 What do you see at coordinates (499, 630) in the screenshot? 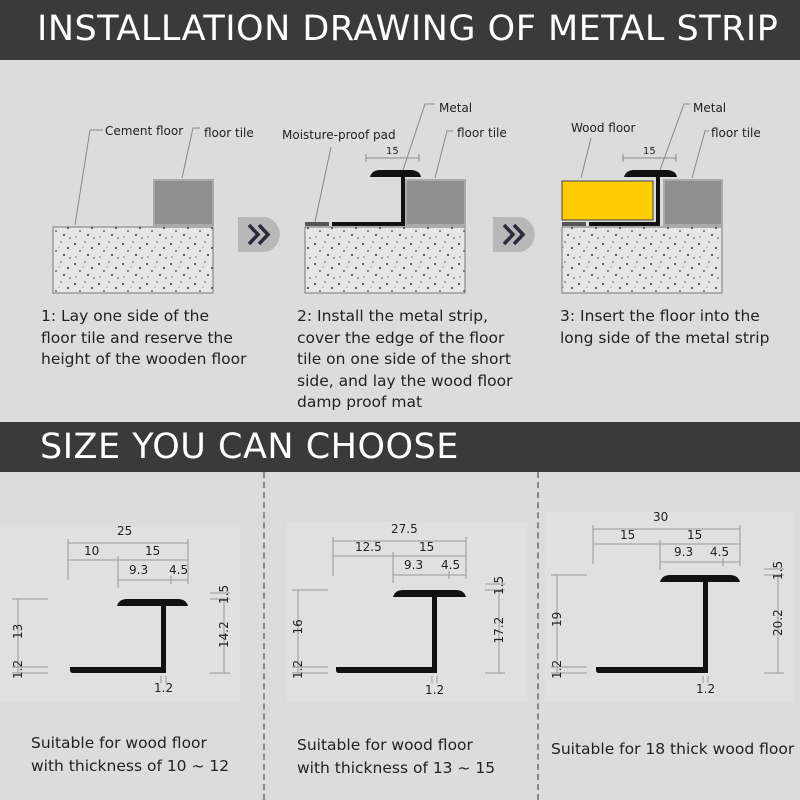
I see `dim-right-height: 17.2` at bounding box center [499, 630].